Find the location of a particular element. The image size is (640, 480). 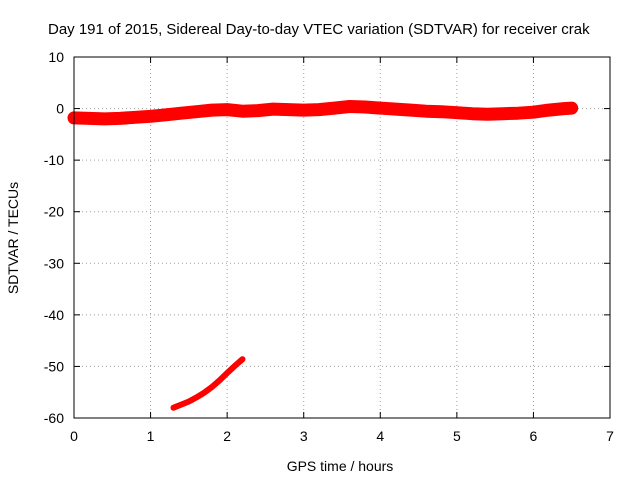

x-tick-label: 1 is located at coordinates (151, 436).